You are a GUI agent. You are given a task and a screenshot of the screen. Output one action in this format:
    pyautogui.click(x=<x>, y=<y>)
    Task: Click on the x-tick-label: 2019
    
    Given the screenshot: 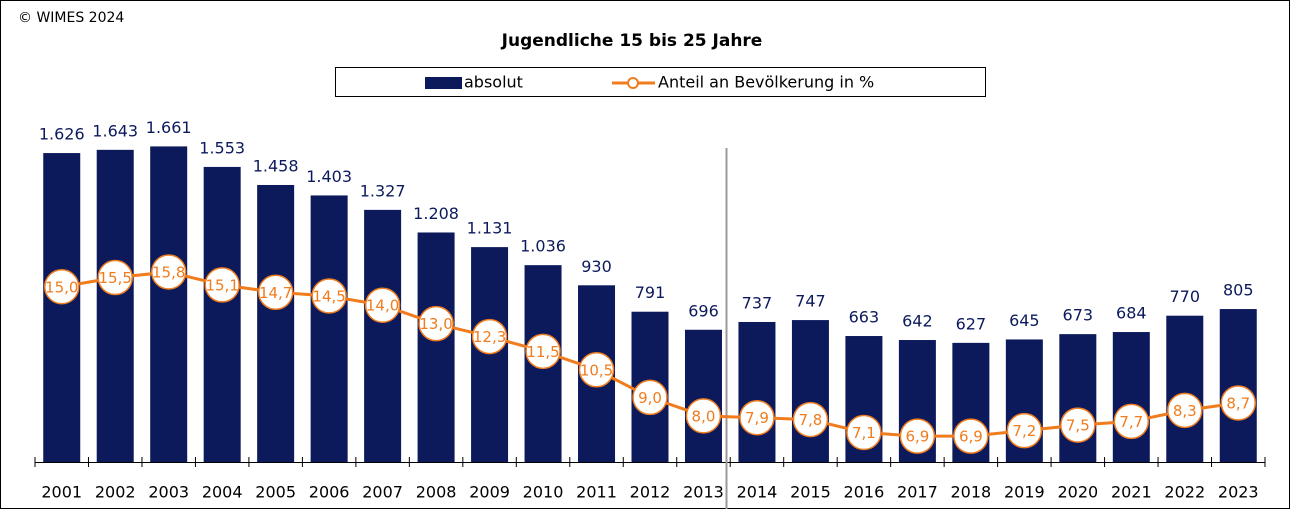 What is the action you would take?
    pyautogui.click(x=1024, y=492)
    